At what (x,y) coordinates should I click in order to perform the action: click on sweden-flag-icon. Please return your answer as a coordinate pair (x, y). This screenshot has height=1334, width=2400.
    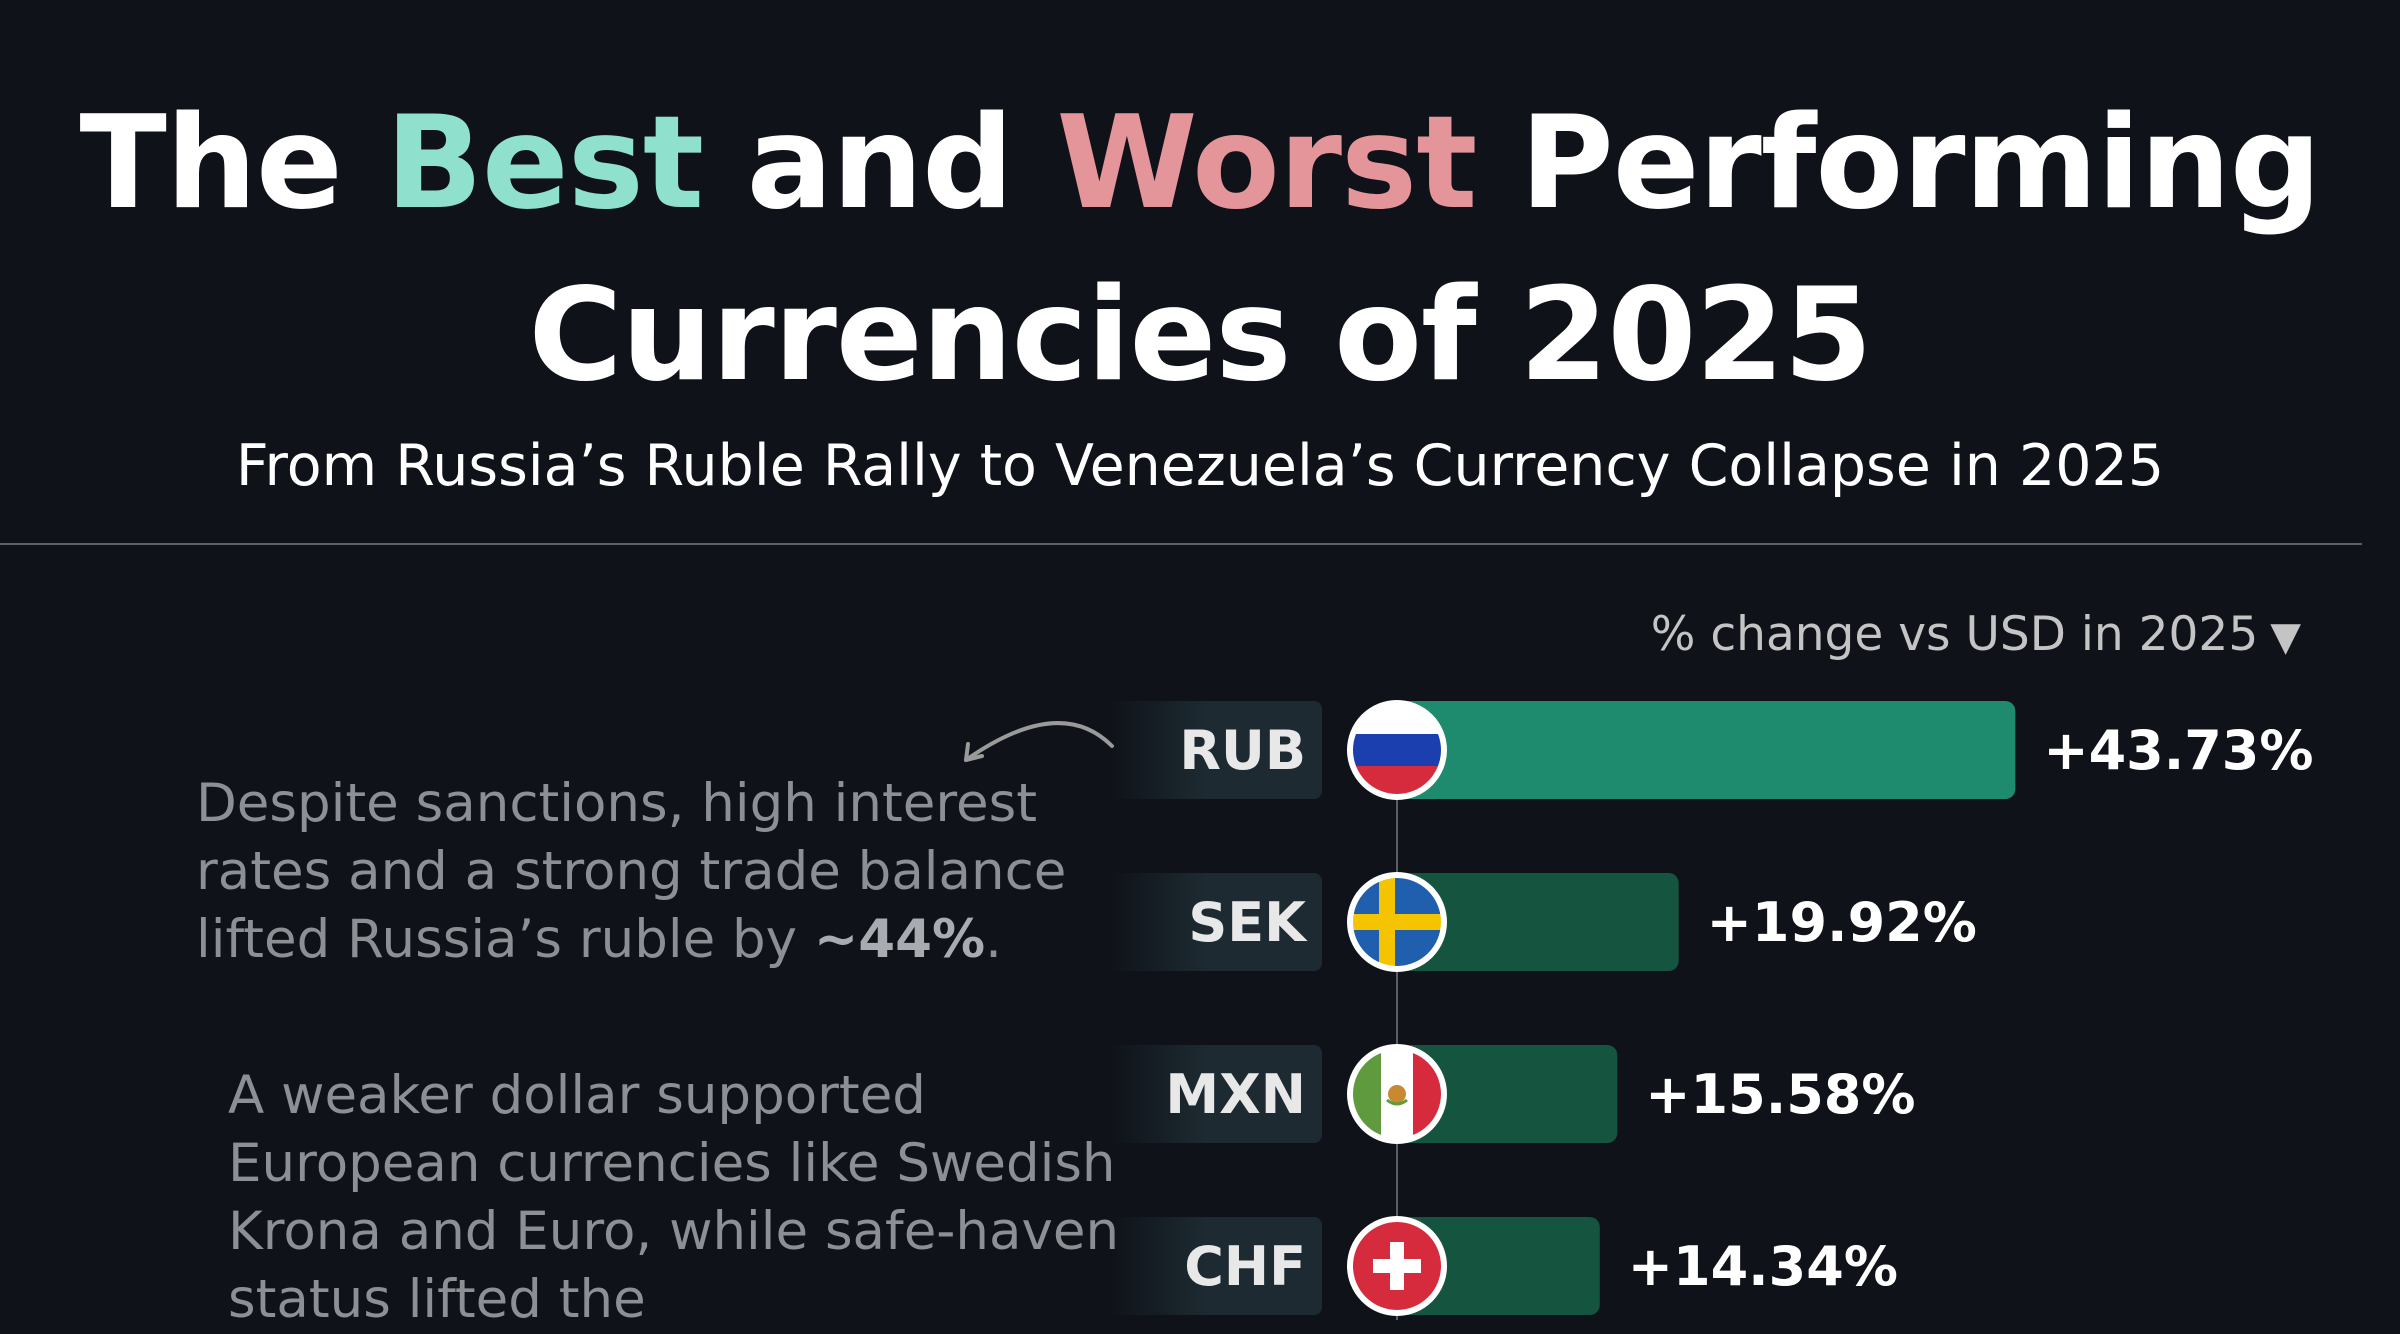
    Looking at the image, I should click on (1397, 922).